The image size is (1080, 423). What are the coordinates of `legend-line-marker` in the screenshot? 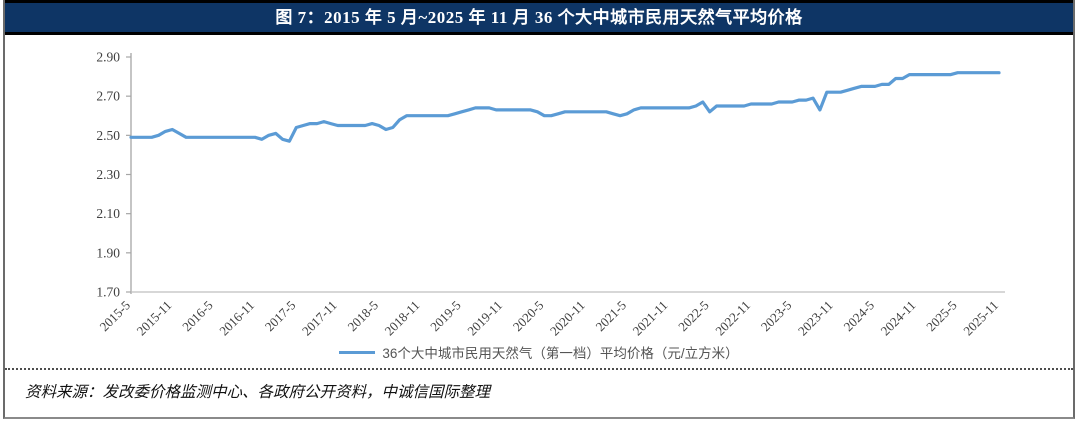 It's located at (357, 352).